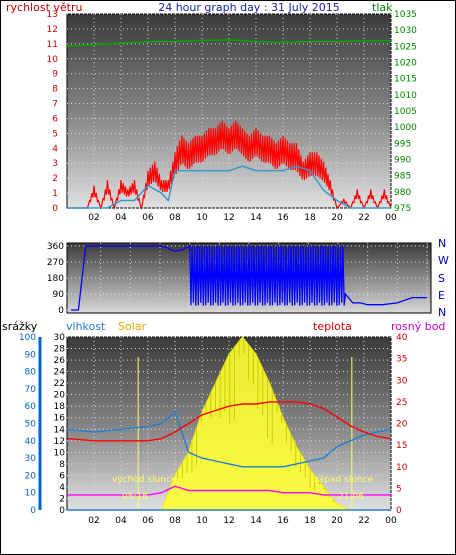 The height and width of the screenshot is (555, 456). I want to click on rain-tick-label: 10, so click(31, 494).